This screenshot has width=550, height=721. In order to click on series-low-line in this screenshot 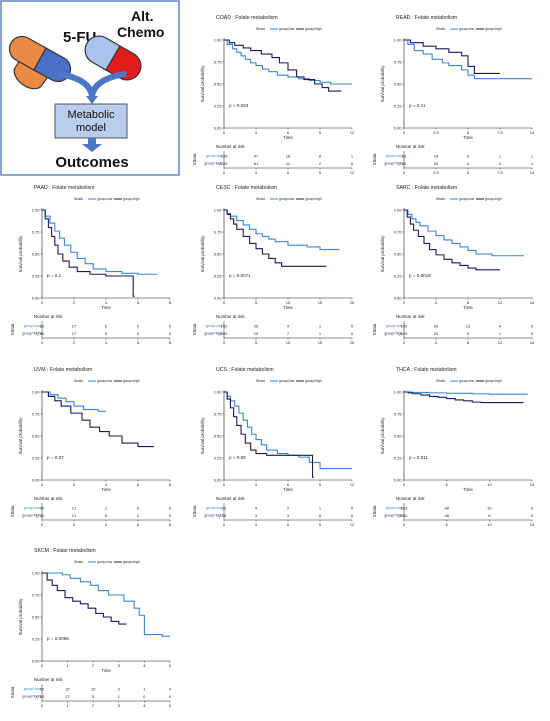, I will do `click(466, 393)`.